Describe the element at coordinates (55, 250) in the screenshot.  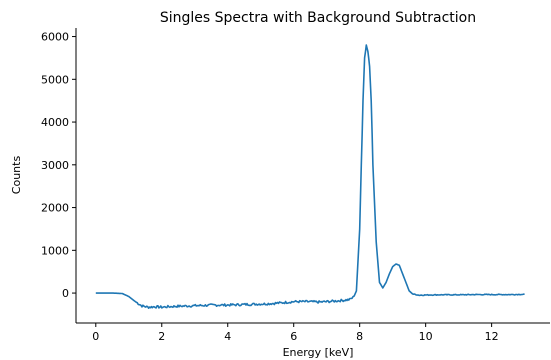
I see `y-tick-label: 1000` at that location.